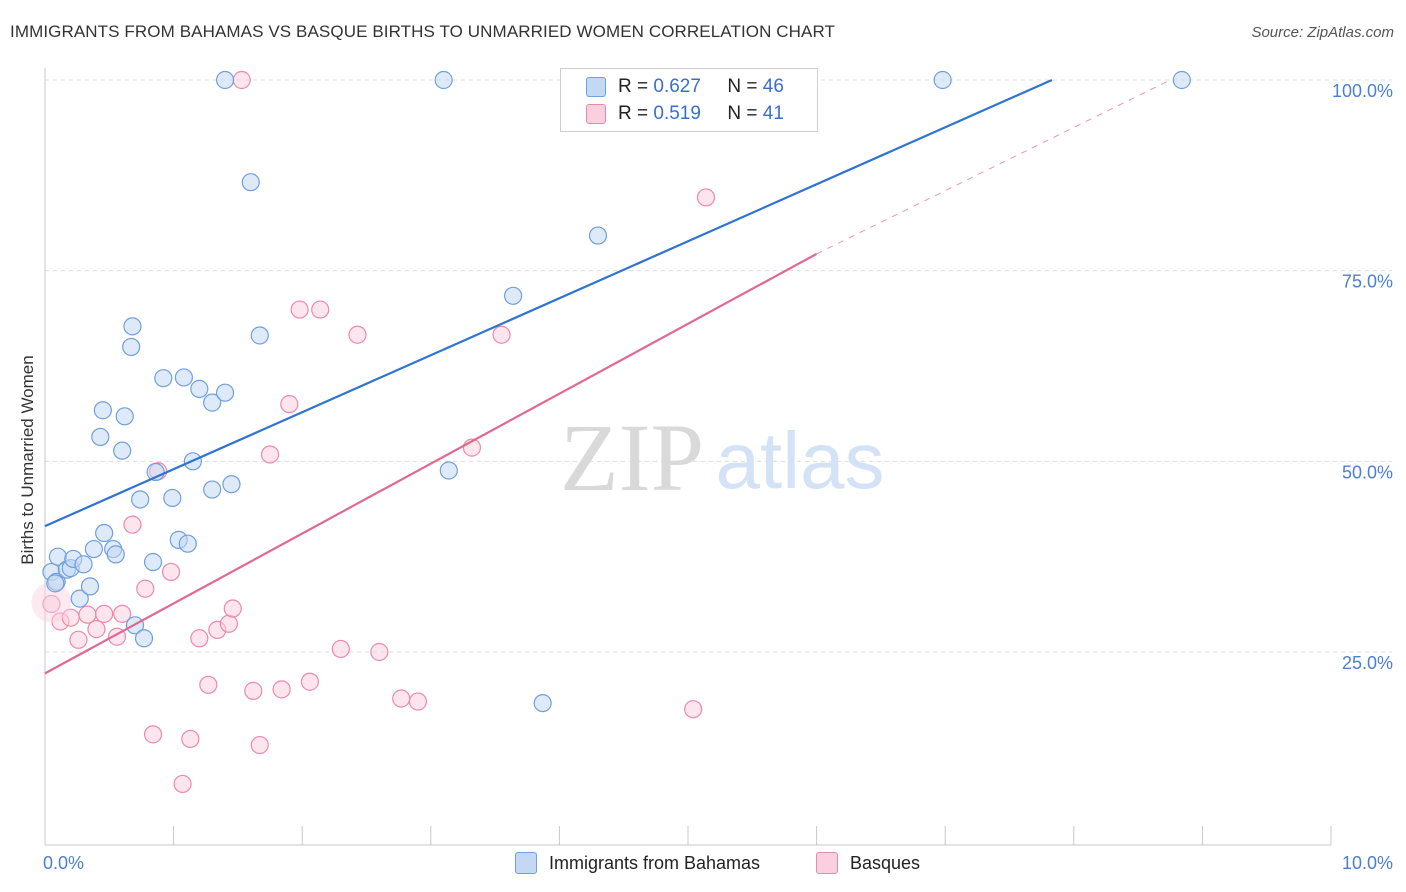  I want to click on legend-row-basques: R = 0.519 N = 41, so click(685, 114).